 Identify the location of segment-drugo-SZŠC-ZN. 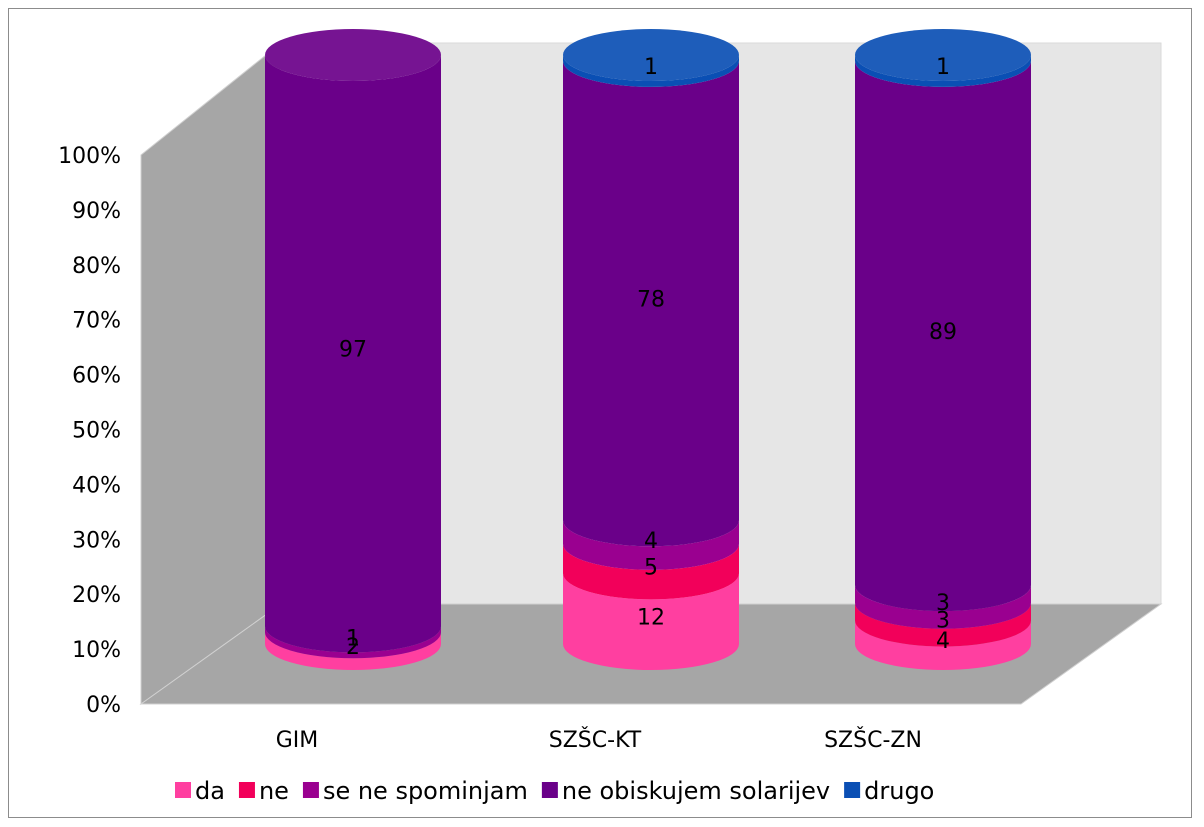
(943, 71).